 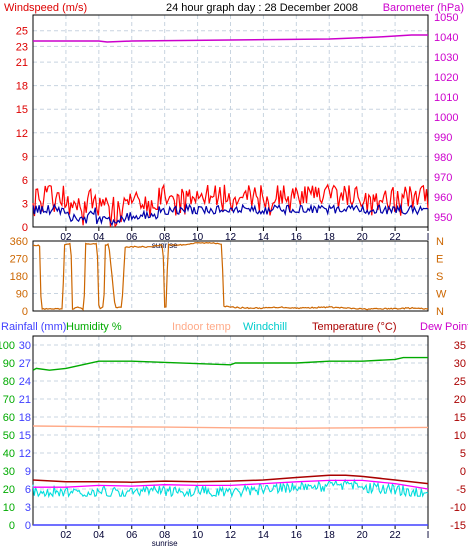 What do you see at coordinates (264, 535) in the screenshot?
I see `temp-xtick-6: 14` at bounding box center [264, 535].